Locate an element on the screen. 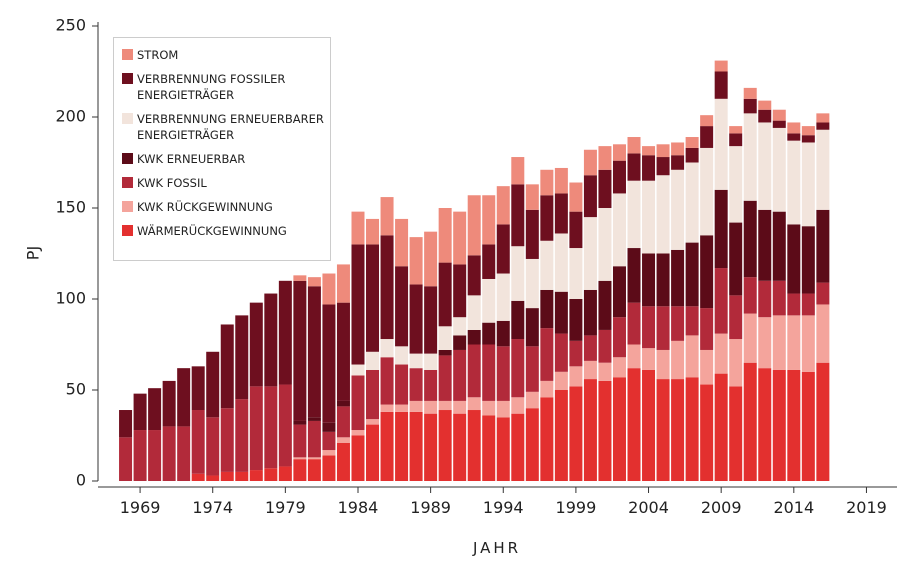 This screenshot has width=901, height=567. x-tick-label: 2004 is located at coordinates (648, 507).